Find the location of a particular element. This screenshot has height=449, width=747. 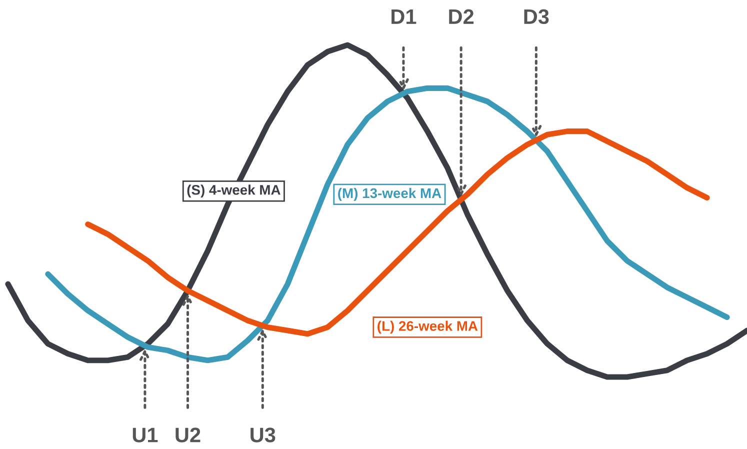

text: D3 is located at coordinates (536, 16).